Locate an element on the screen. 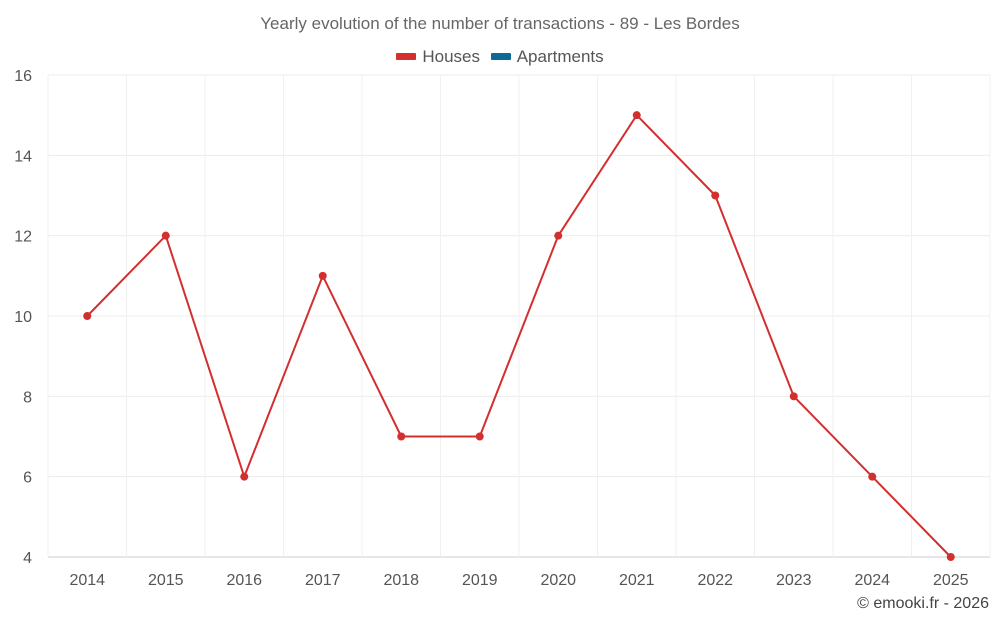 The height and width of the screenshot is (625, 1000). x-tick-label: 2025 is located at coordinates (951, 580).